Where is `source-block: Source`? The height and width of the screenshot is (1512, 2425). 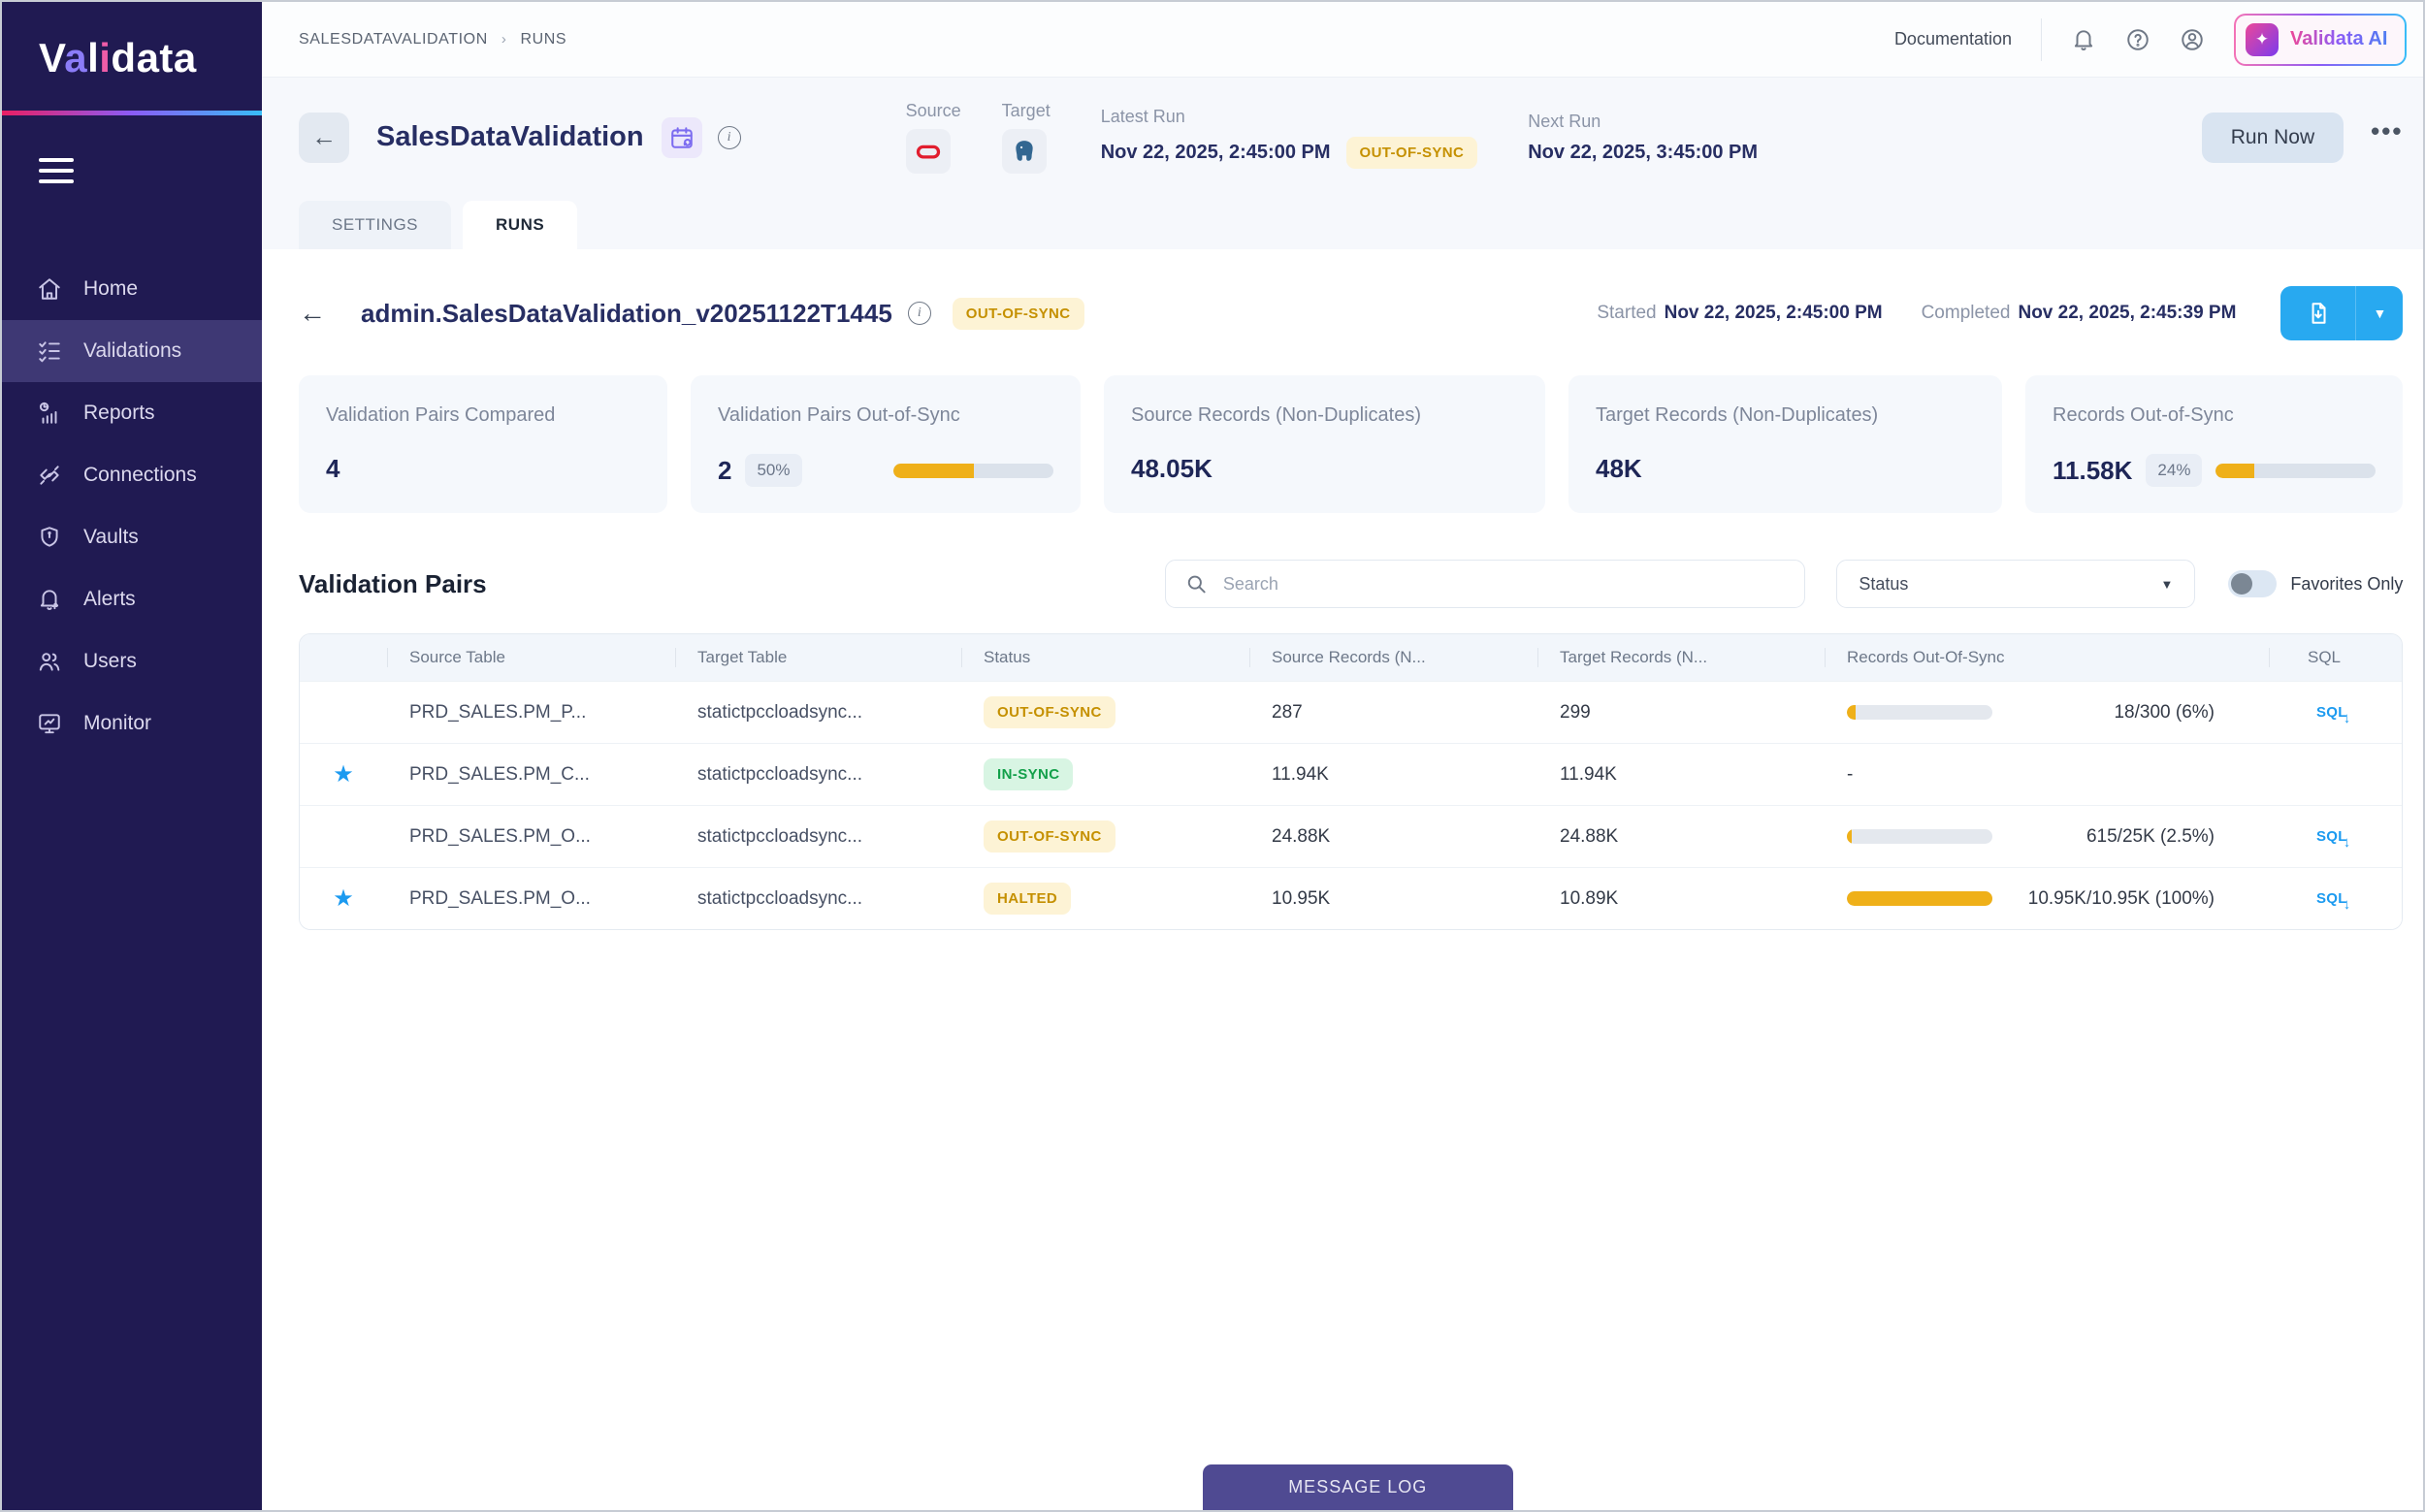 source-block: Source is located at coordinates (933, 137).